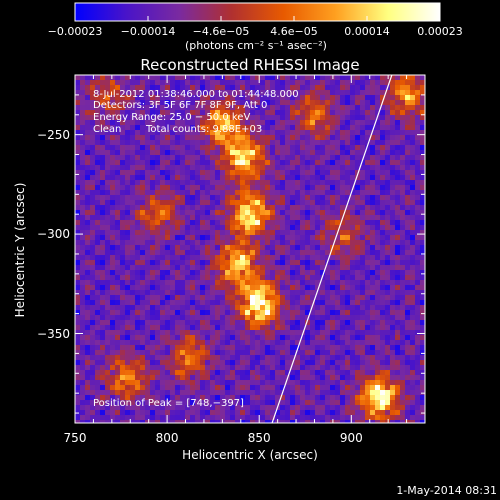 Image resolution: width=500 pixels, height=500 pixels. I want to click on x-tick-label: 750, so click(75, 438).